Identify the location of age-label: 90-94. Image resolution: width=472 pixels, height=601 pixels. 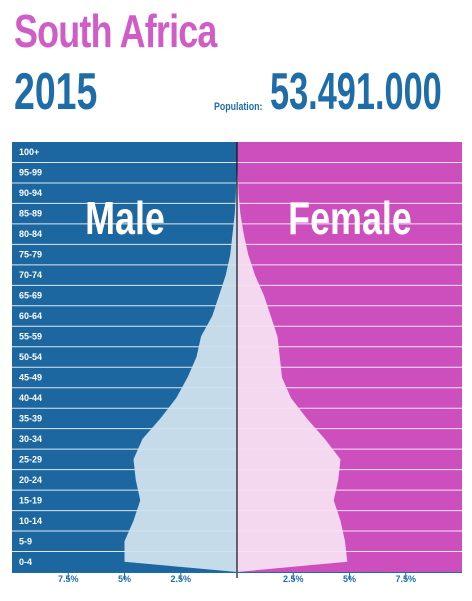
(30, 193).